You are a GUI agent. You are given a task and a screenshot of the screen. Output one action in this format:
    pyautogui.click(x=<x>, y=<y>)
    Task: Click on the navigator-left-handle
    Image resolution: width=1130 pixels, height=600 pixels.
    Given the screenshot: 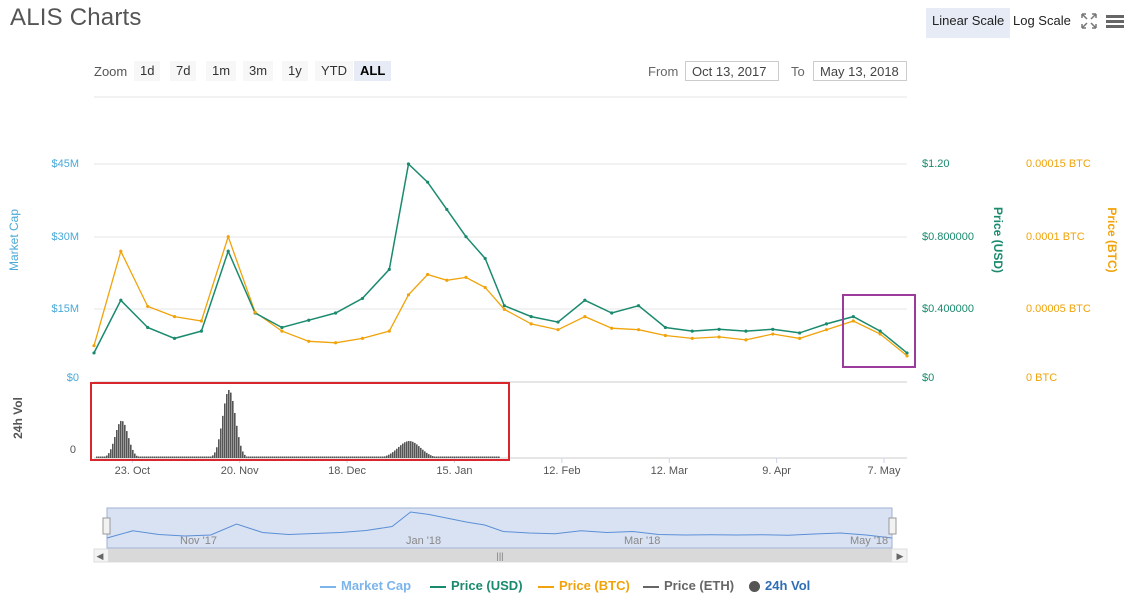 What is the action you would take?
    pyautogui.click(x=106, y=526)
    